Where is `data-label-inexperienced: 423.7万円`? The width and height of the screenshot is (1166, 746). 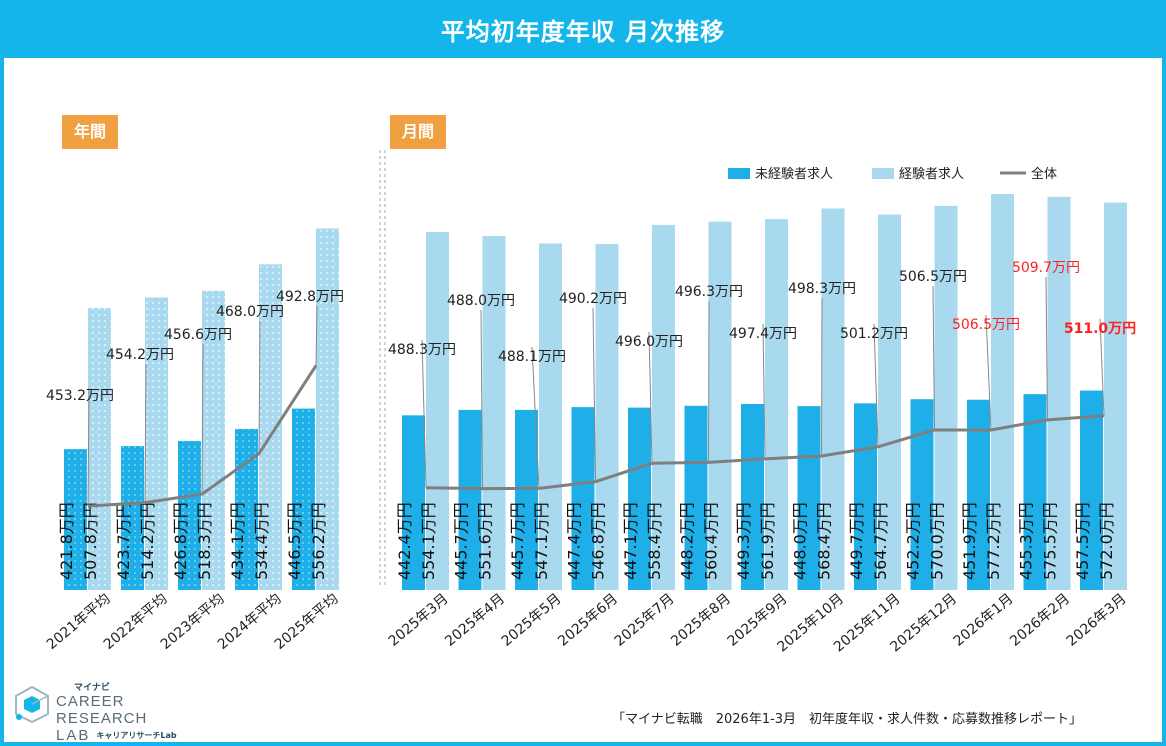
data-label-inexperienced: 423.7万円 is located at coordinates (123, 541).